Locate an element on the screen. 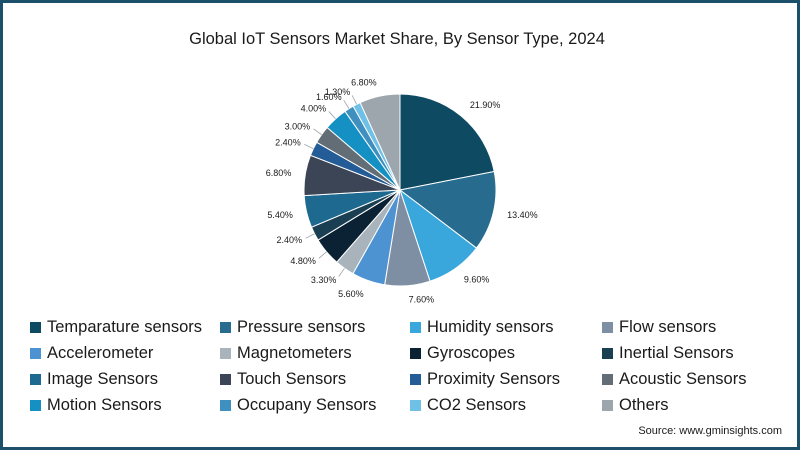 The width and height of the screenshot is (800, 450). legend-item: Humidity sensors is located at coordinates (506, 327).